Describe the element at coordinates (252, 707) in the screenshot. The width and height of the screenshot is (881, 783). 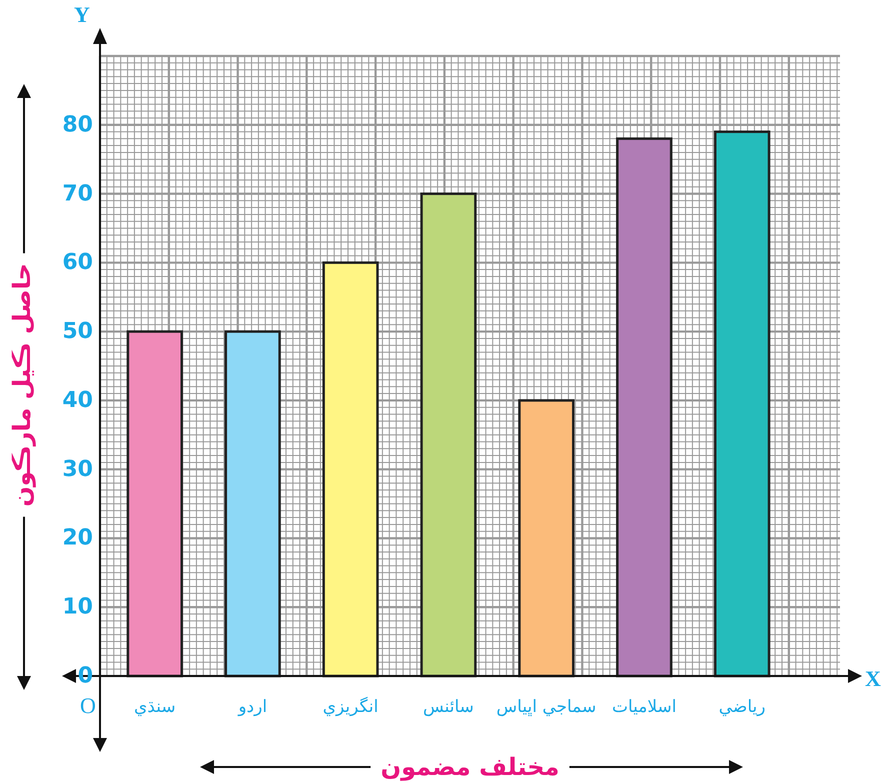
I see `x-tick-label: اردو` at that location.